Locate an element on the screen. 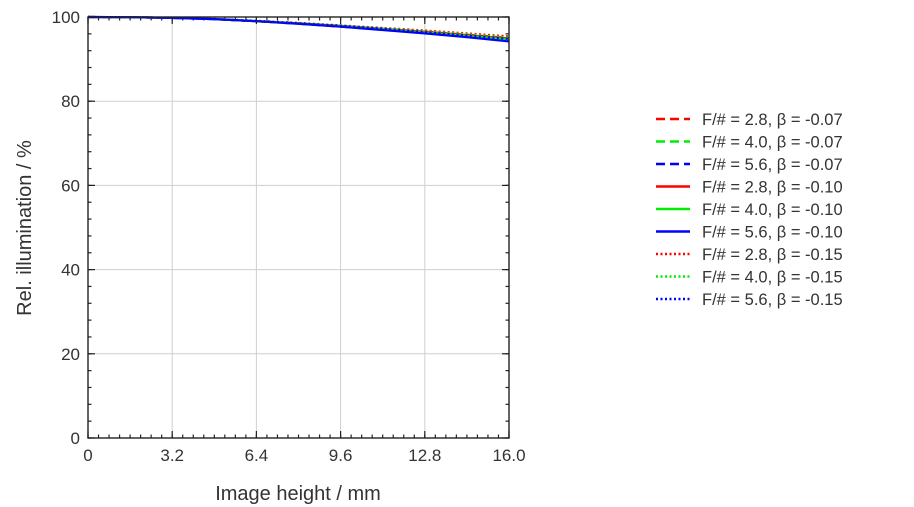 The height and width of the screenshot is (507, 914). y-axis-label: Rel. illumination / % is located at coordinates (25, 228).